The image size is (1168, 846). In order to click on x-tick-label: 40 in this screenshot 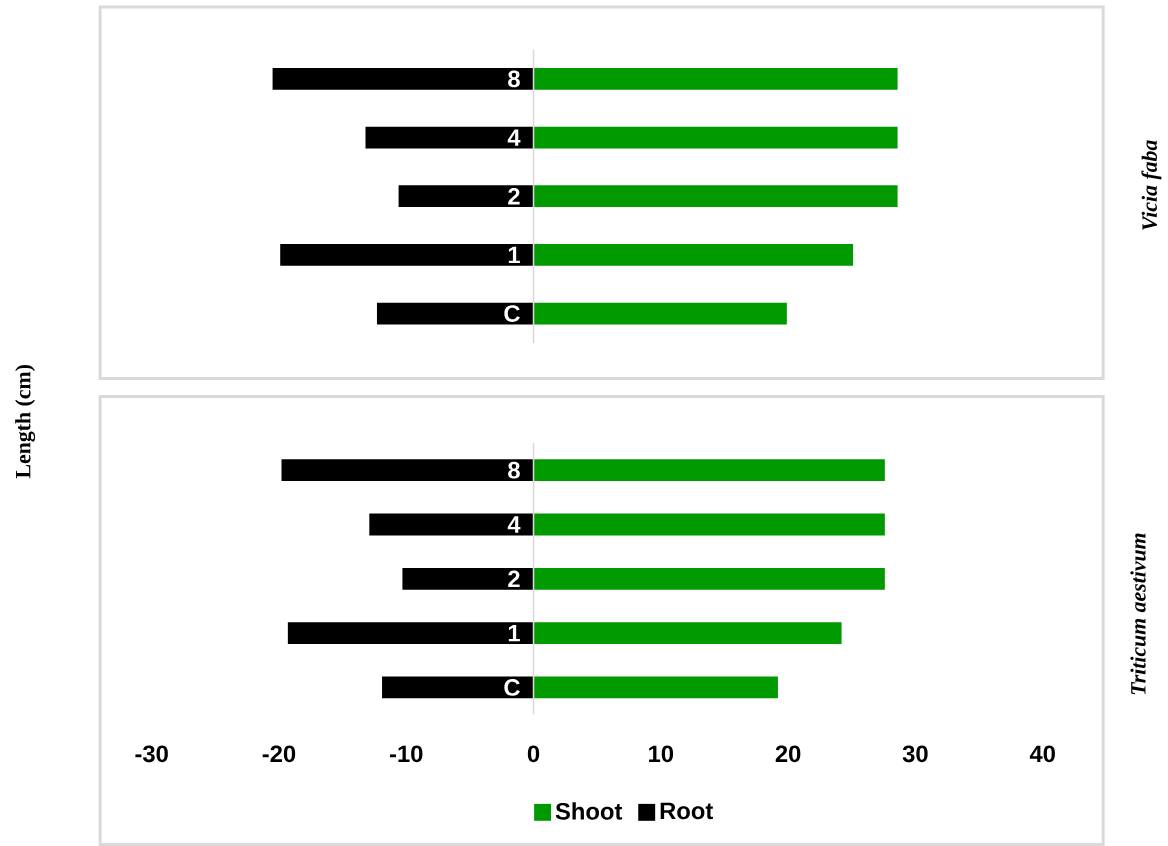, I will do `click(1042, 753)`.